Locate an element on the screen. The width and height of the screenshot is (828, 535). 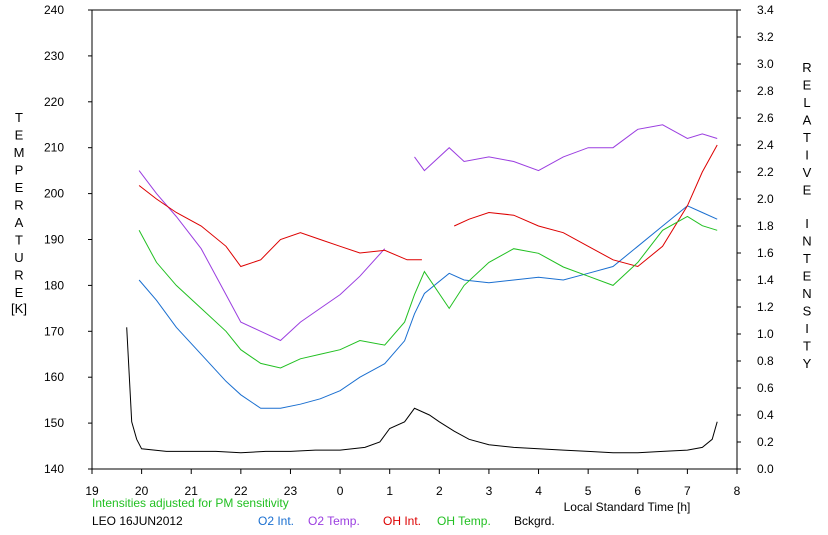
legend-bckgrd: Bckgrd. is located at coordinates (534, 521).